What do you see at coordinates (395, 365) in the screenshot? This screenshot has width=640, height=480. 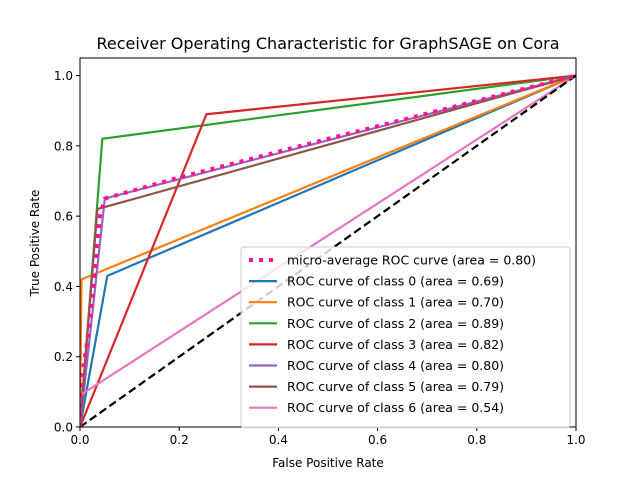 I see `legend-entry-label: ROC curve of class 4 (area = 0.80)` at bounding box center [395, 365].